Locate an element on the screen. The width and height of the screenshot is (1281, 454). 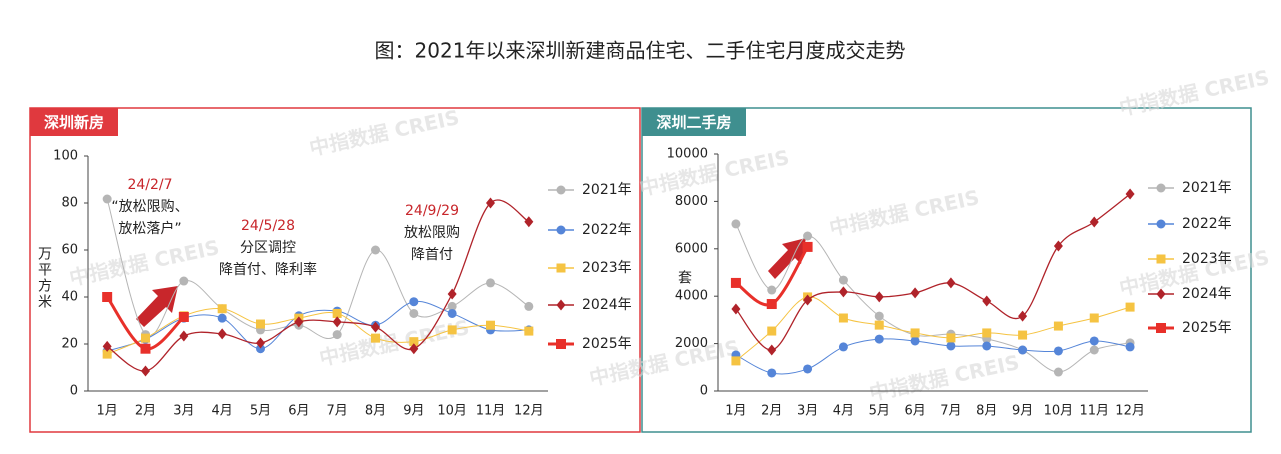
y-tick-label: 10000 is located at coordinates (687, 154).